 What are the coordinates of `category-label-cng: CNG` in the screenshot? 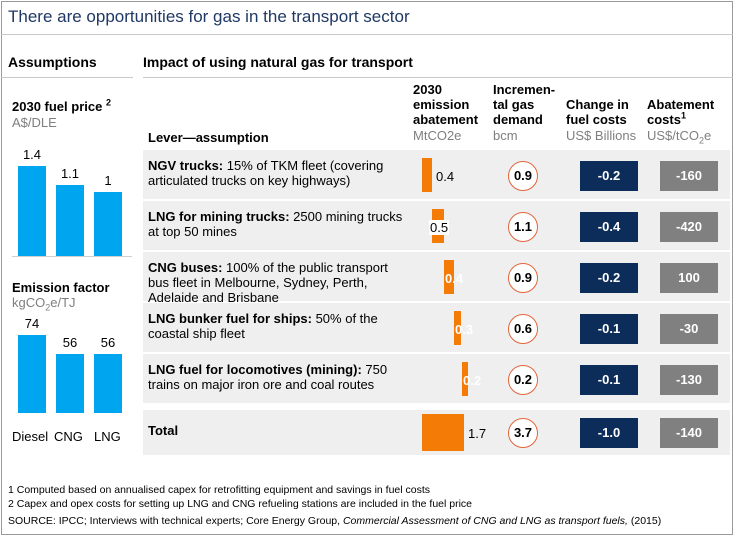 It's located at (68, 436).